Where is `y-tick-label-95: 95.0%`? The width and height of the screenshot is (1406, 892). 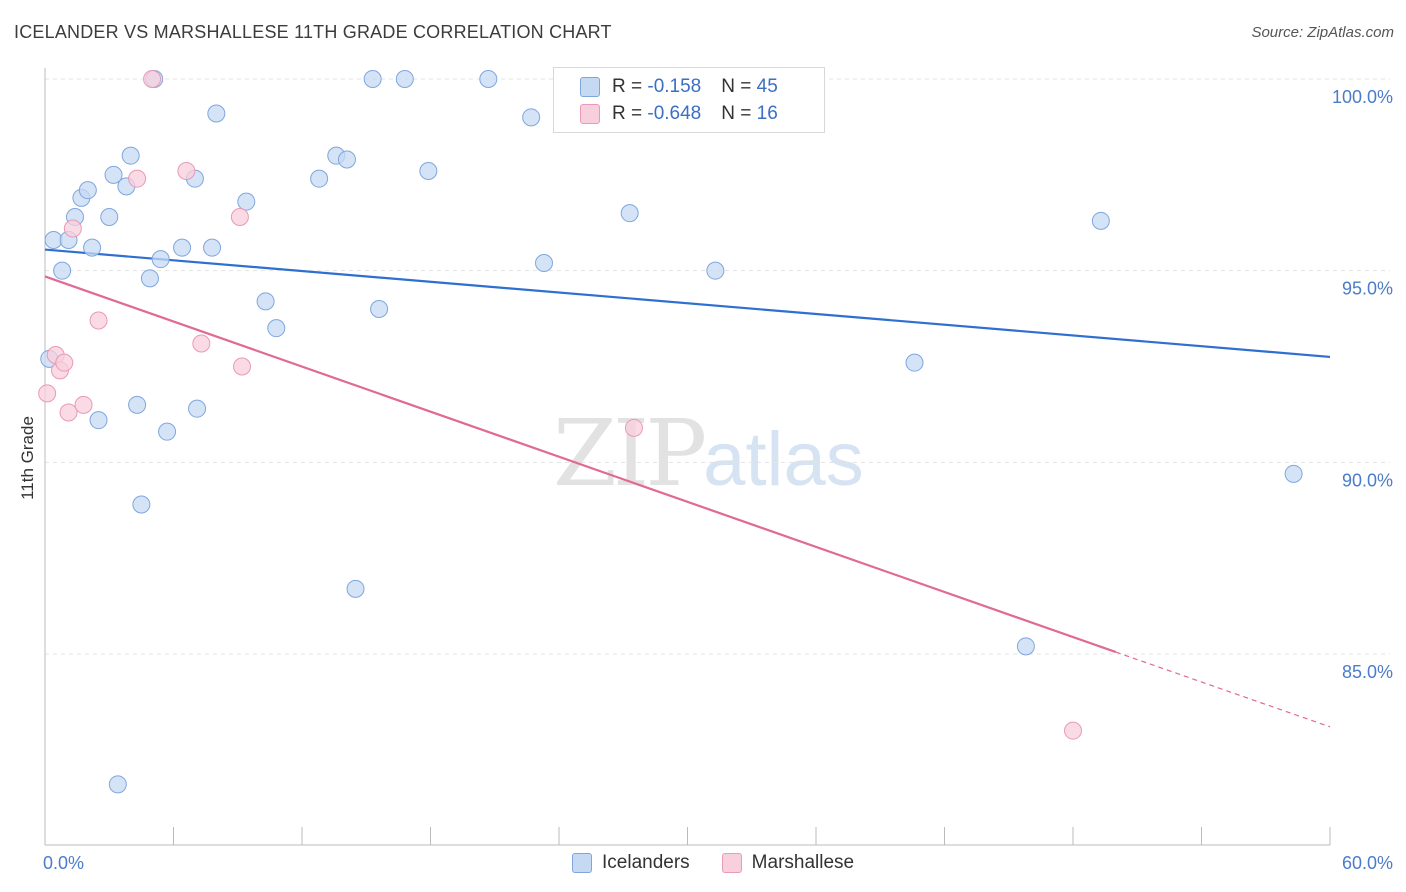
y-tick-label-95: 95.0% is located at coordinates (1367, 289).